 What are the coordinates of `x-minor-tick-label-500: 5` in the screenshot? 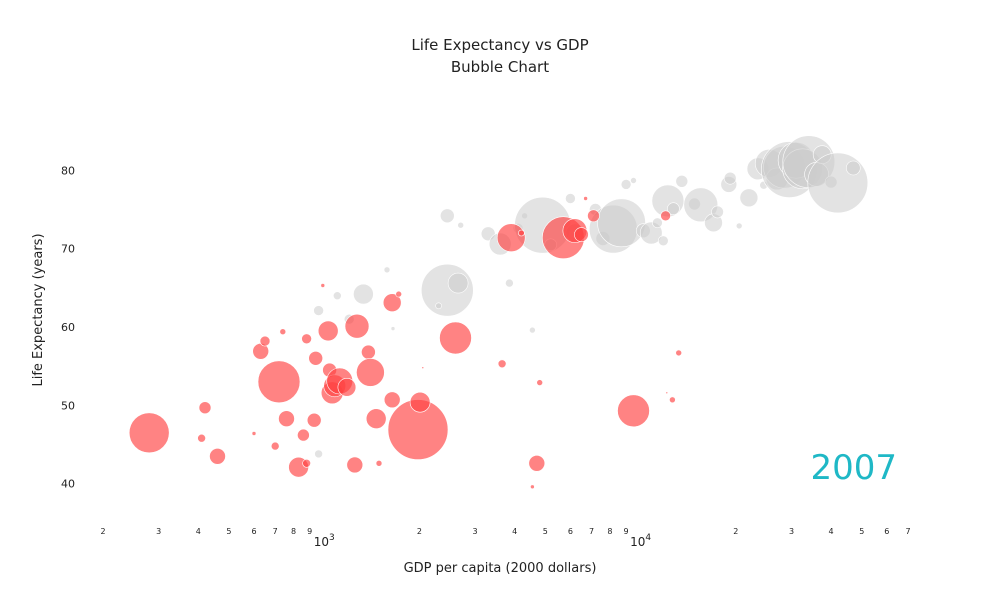 It's located at (228, 531).